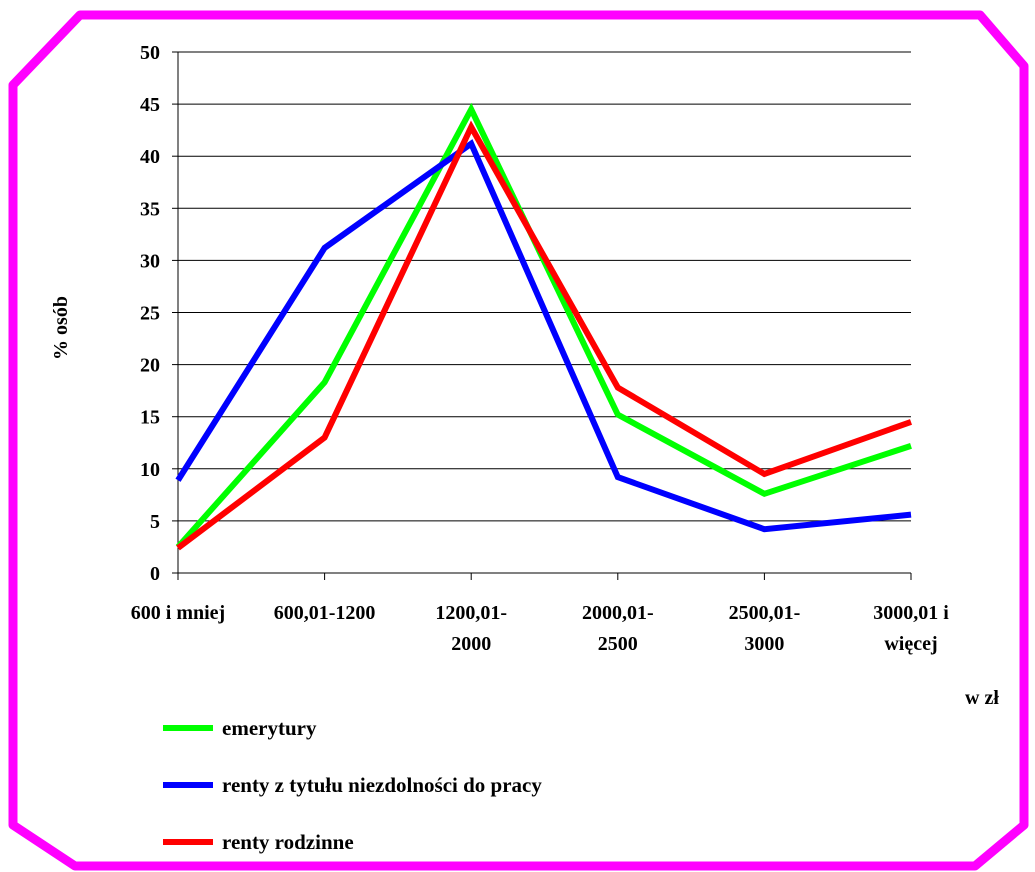  Describe the element at coordinates (155, 574) in the screenshot. I see `y-tick-label: 0` at that location.